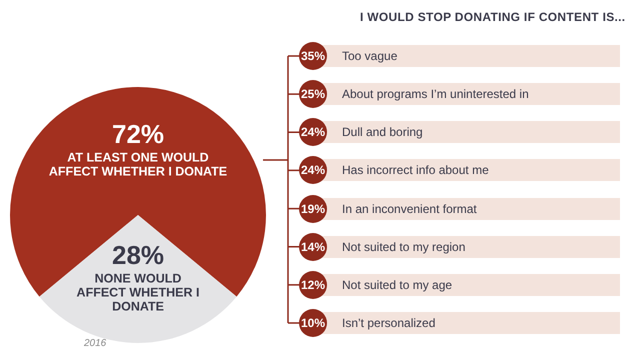  I want to click on category-label: In an inconvenient format, so click(409, 209).